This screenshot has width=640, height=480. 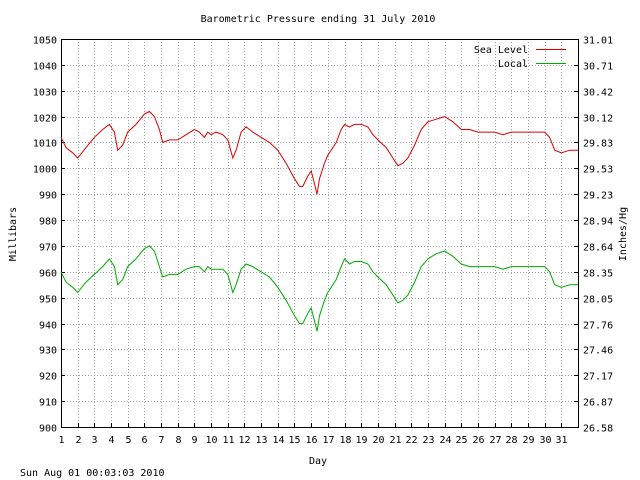 I want to click on x-tick-label: 21, so click(x=395, y=440).